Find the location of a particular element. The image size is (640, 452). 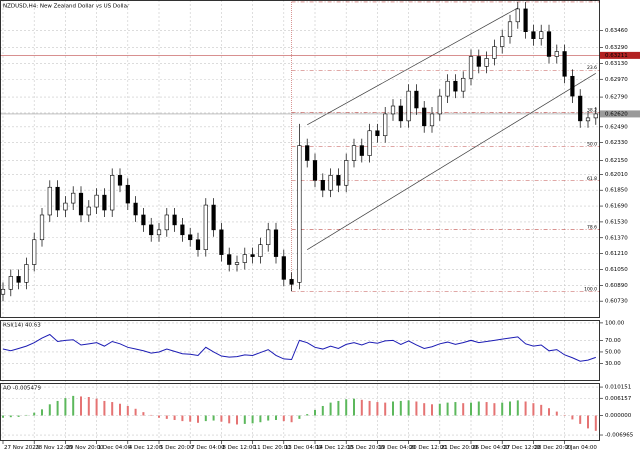

x-tick-label: 15 Dec 20:00 is located at coordinates (365, 448).